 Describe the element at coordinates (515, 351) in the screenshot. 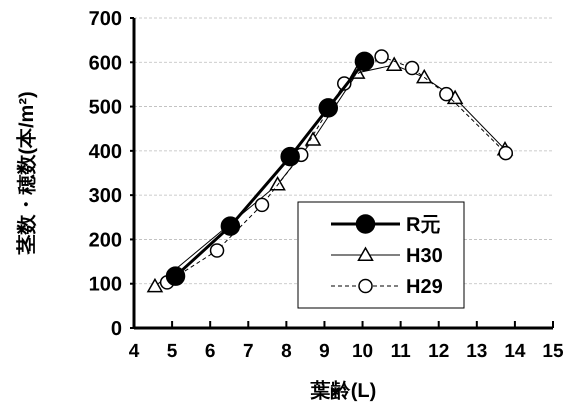

I see `x-tick-label: 14` at that location.